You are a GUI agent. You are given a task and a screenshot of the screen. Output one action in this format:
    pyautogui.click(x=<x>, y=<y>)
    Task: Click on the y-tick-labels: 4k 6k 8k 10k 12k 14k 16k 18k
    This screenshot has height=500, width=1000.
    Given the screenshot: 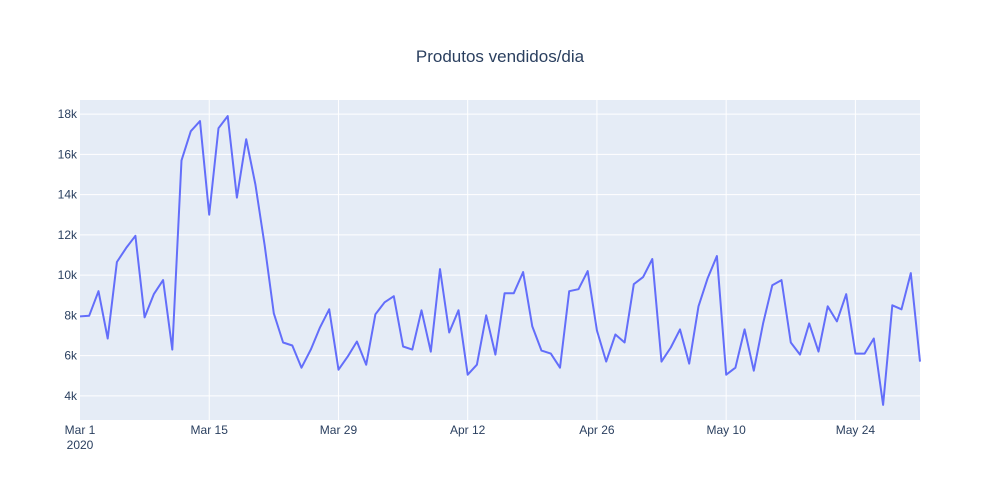 What is the action you would take?
    pyautogui.click(x=68, y=255)
    